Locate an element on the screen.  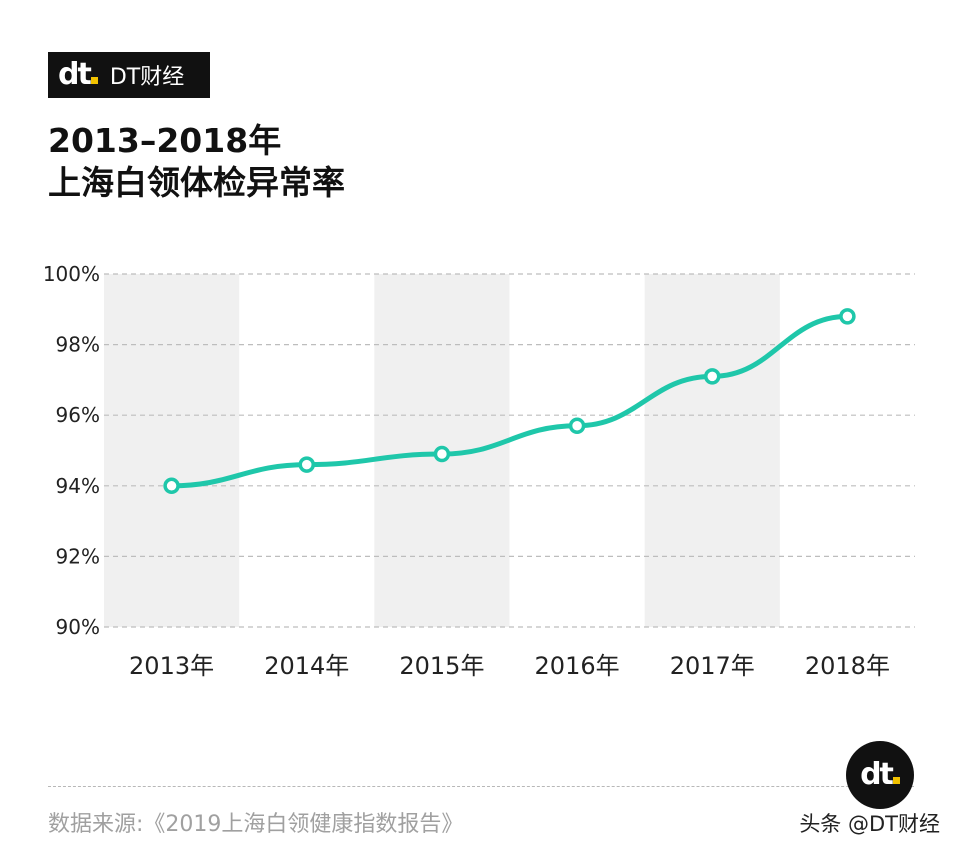
x-tick-label: 2015年 is located at coordinates (441, 666).